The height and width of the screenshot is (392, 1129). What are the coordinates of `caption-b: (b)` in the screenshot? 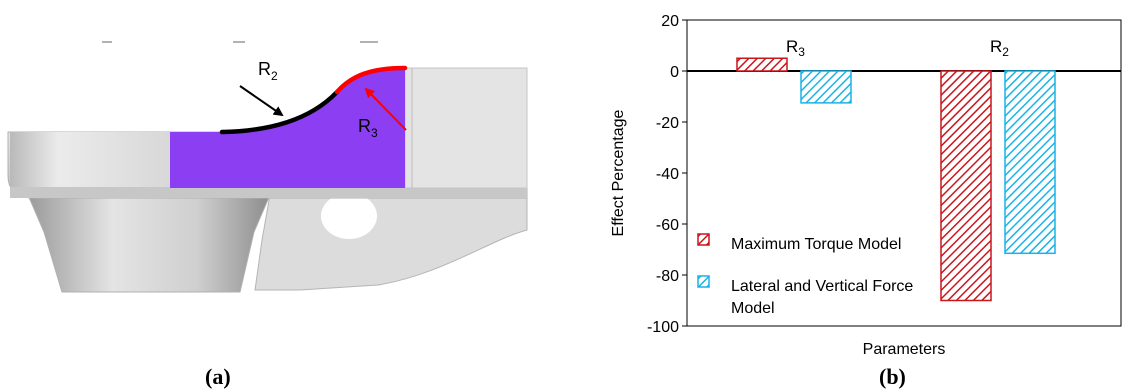 It's located at (892, 376).